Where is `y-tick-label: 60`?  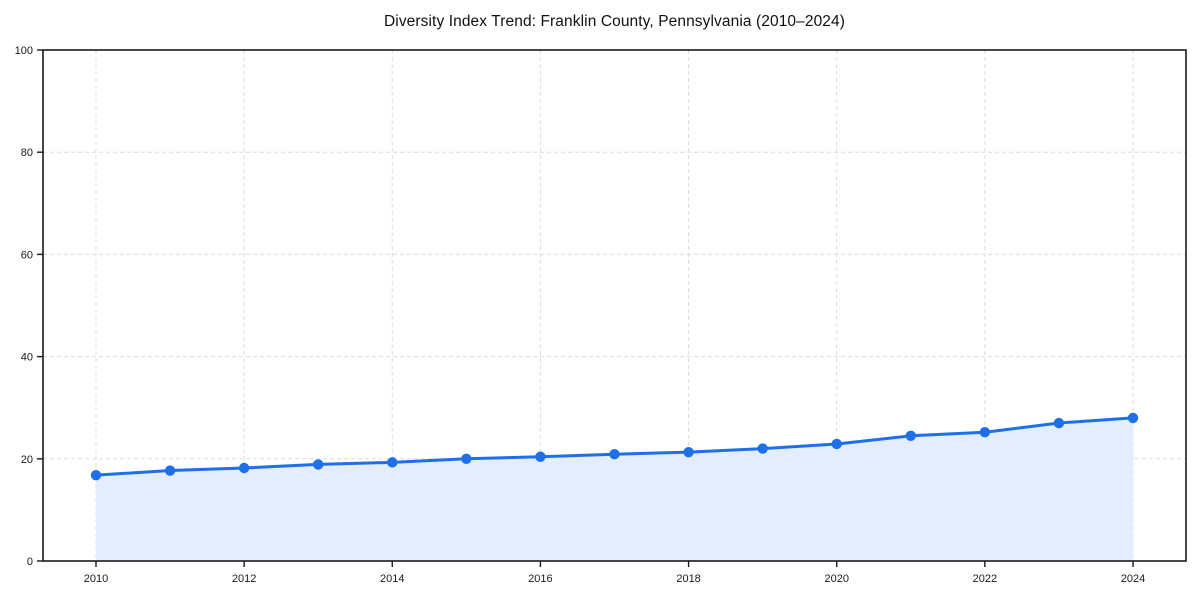 y-tick-label: 60 is located at coordinates (27, 255).